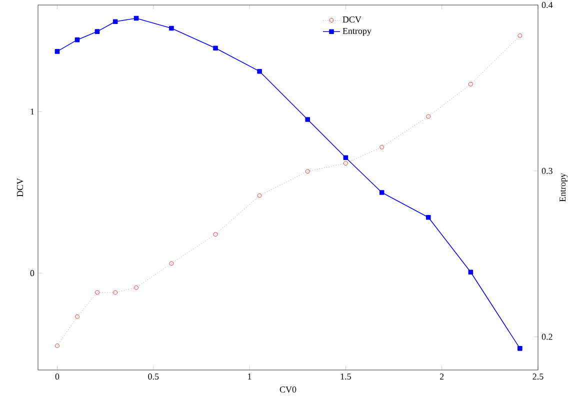  Describe the element at coordinates (547, 5) in the screenshot. I see `y2-tick-label: 0.4` at that location.